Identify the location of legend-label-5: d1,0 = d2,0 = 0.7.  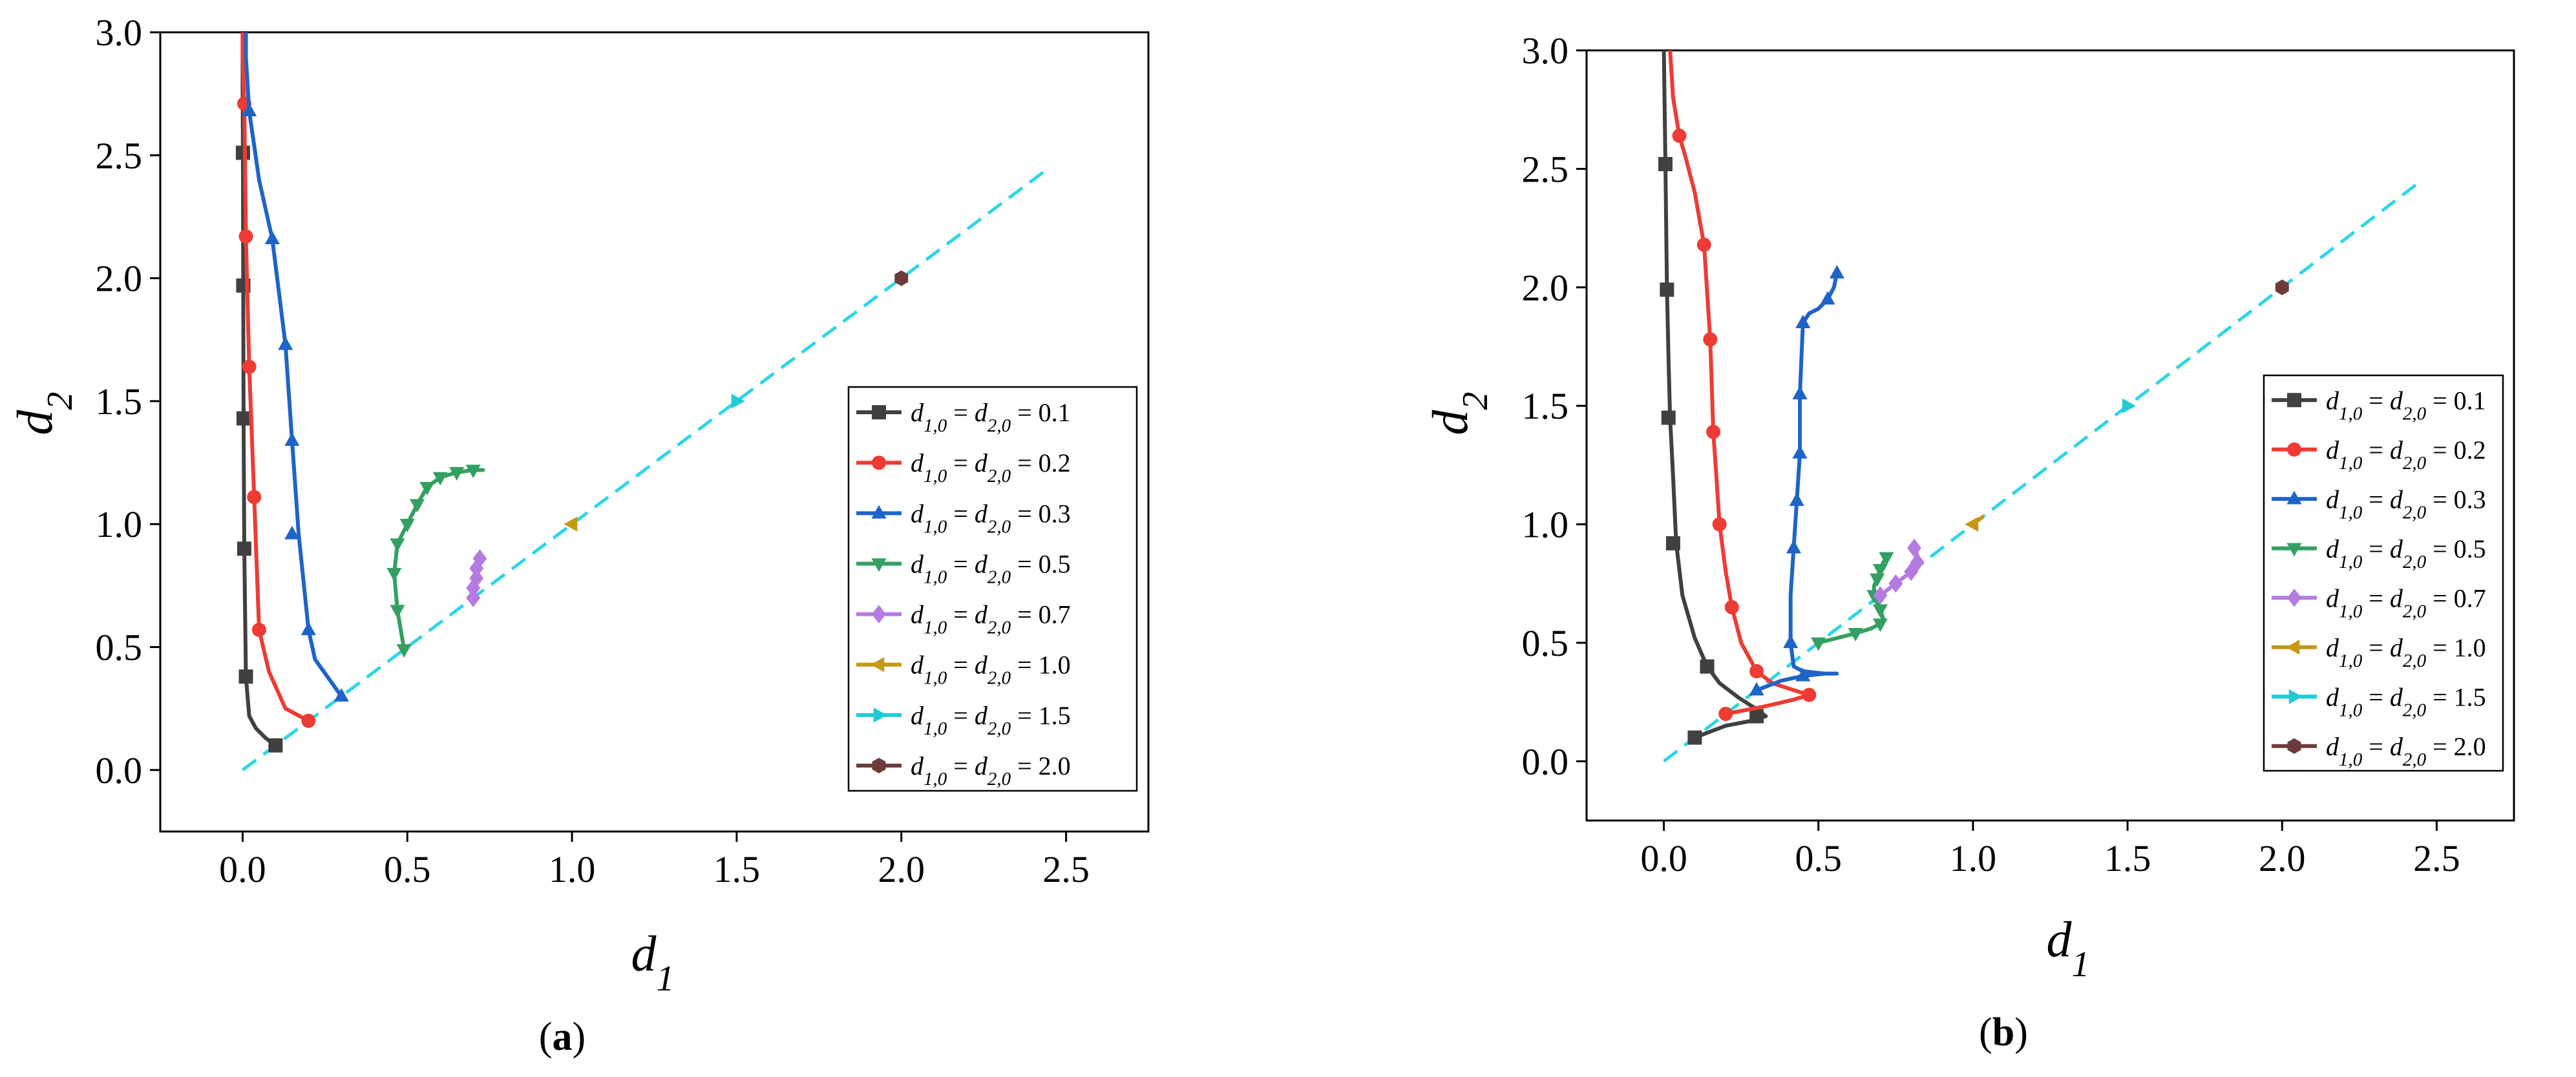
(2406, 602).